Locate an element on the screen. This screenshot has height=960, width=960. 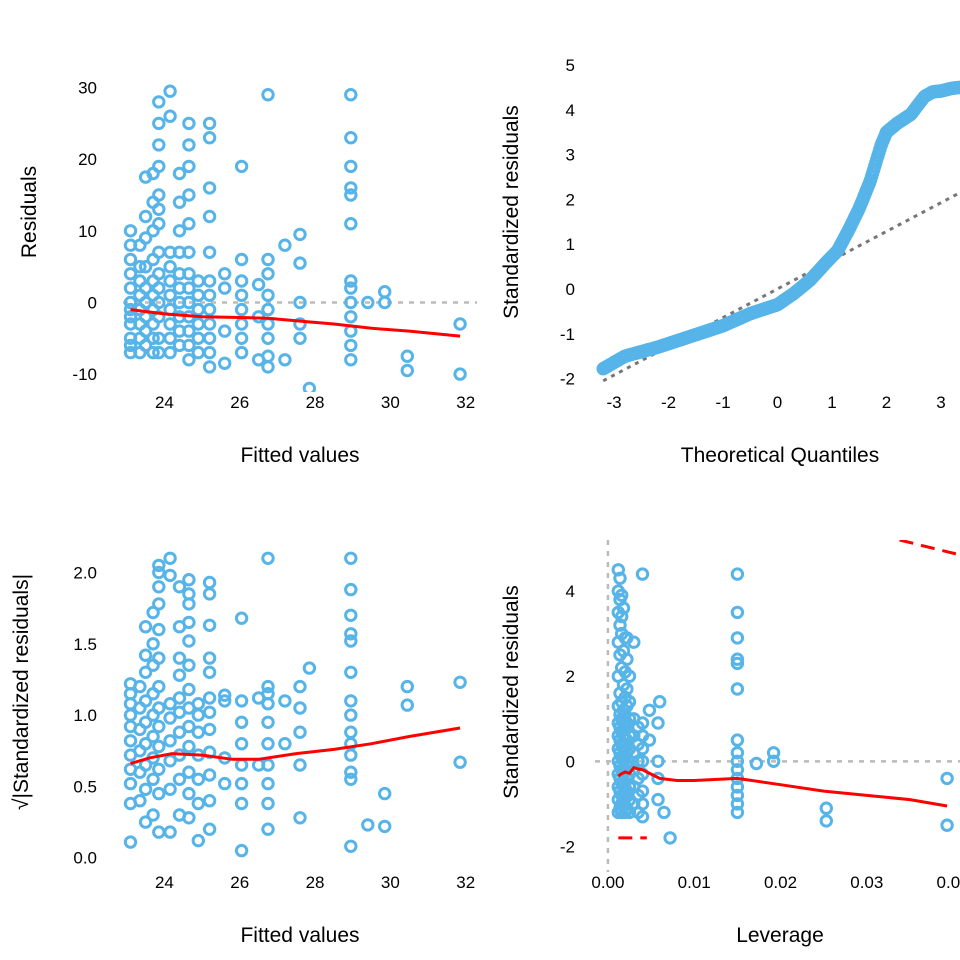
x-tick-label: -2 is located at coordinates (668, 402).